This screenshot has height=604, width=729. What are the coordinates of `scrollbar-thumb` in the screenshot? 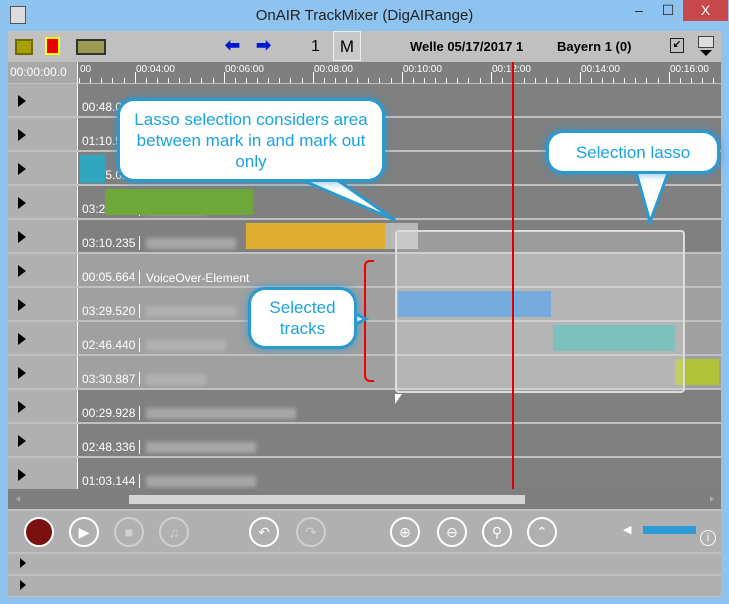 It's located at (327, 499).